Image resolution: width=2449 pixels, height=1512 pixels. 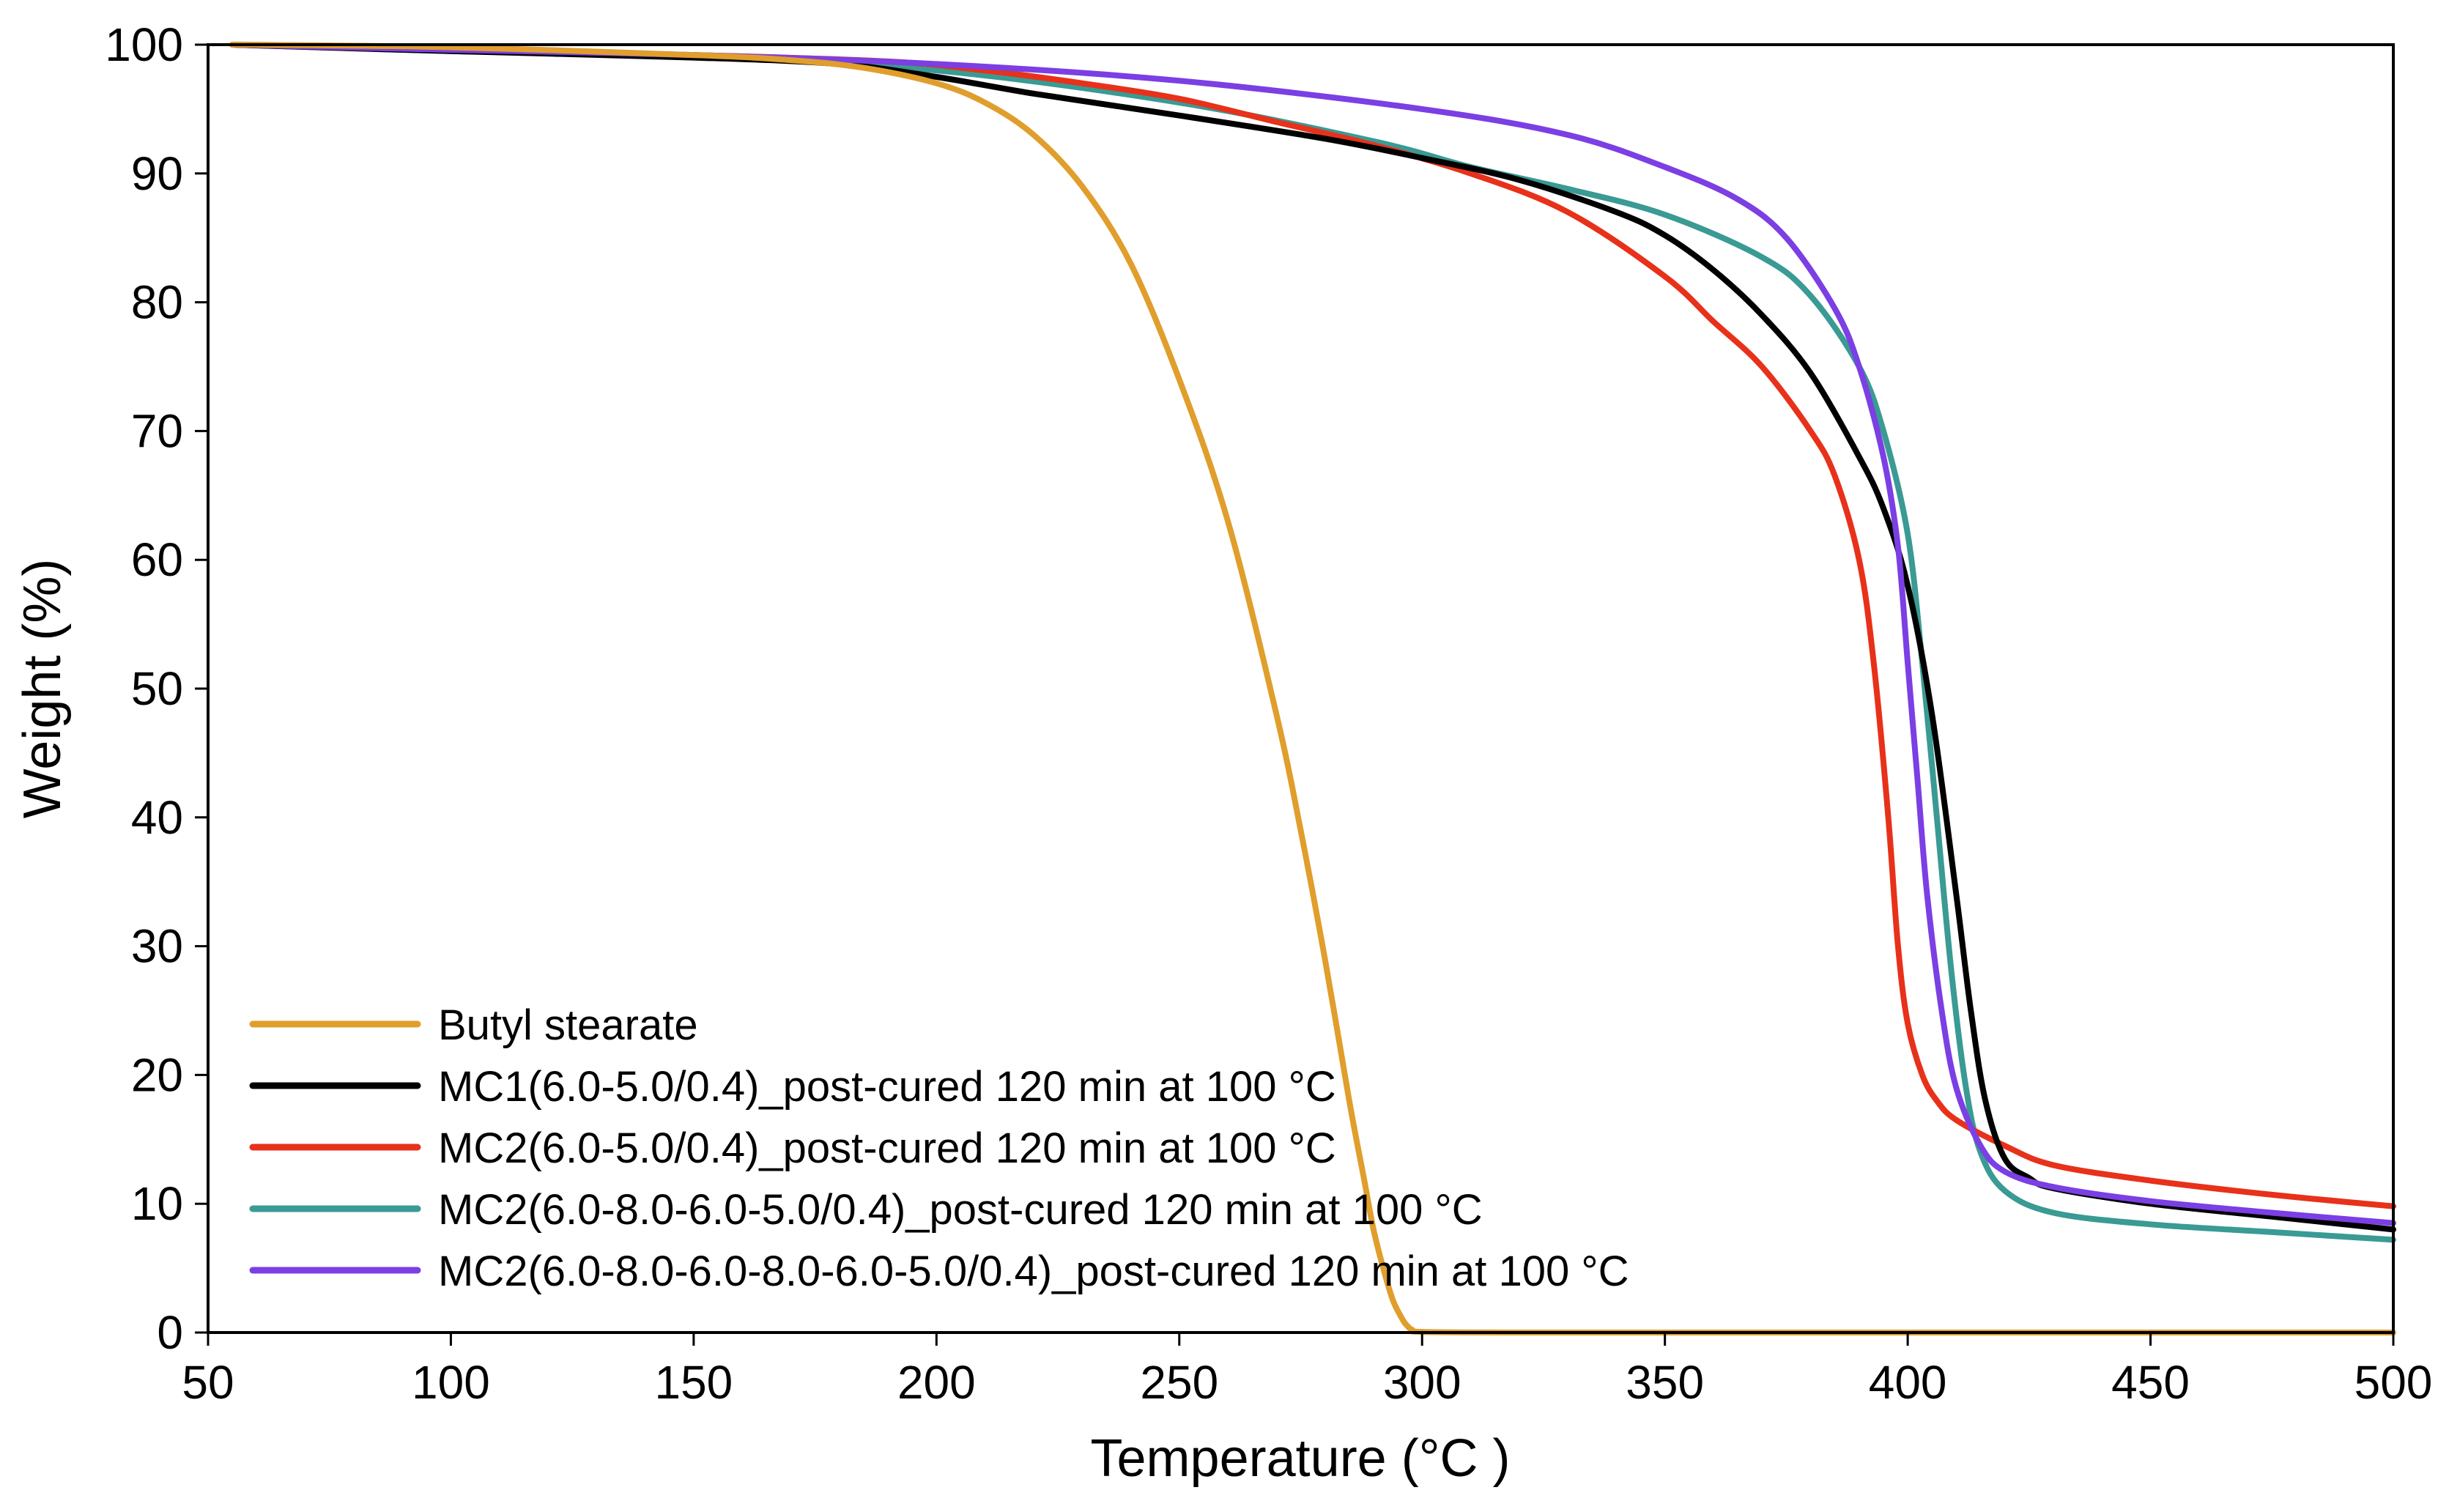 What do you see at coordinates (1307, 1371) in the screenshot?
I see `x-axis: 50 100 150 200 250 300 350 400 450 500` at bounding box center [1307, 1371].